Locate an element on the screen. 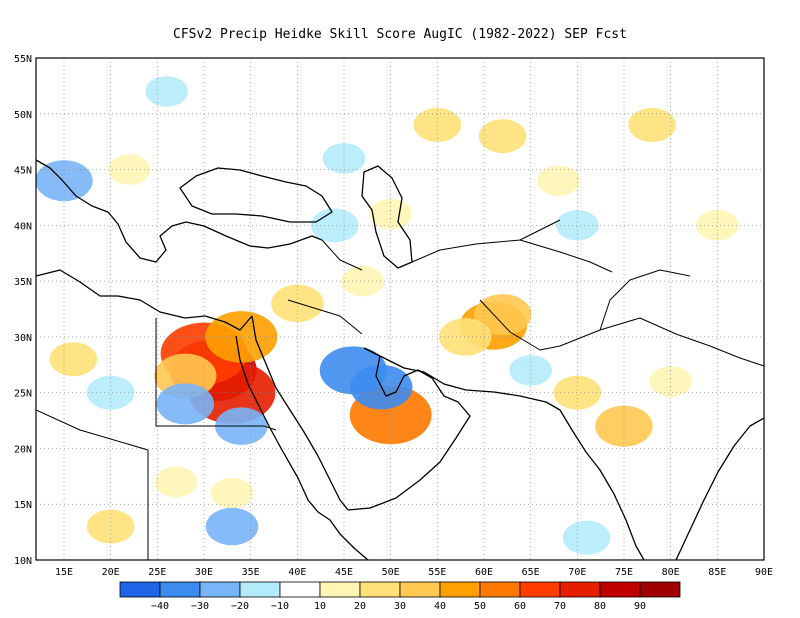 The width and height of the screenshot is (800, 618). colorbar-label: 90 is located at coordinates (640, 606).